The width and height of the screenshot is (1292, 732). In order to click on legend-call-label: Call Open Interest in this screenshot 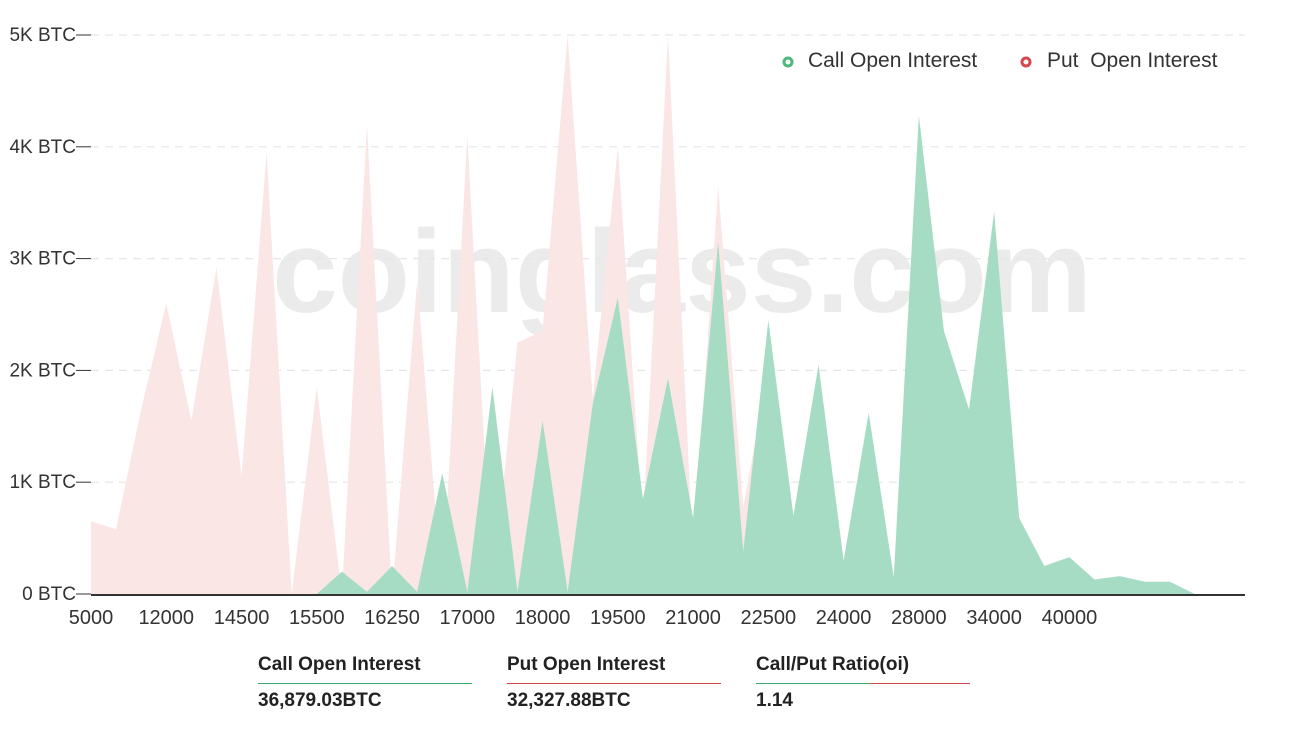, I will do `click(892, 60)`.